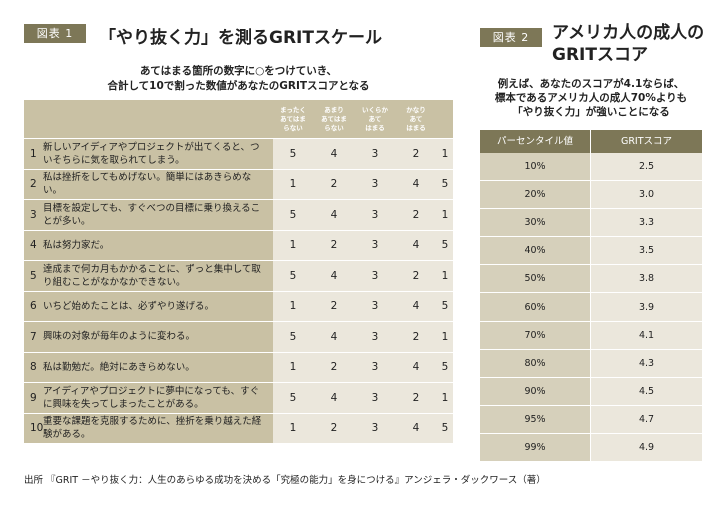 The height and width of the screenshot is (519, 728). Describe the element at coordinates (646, 307) in the screenshot. I see `grit-score-value: 3.9` at that location.